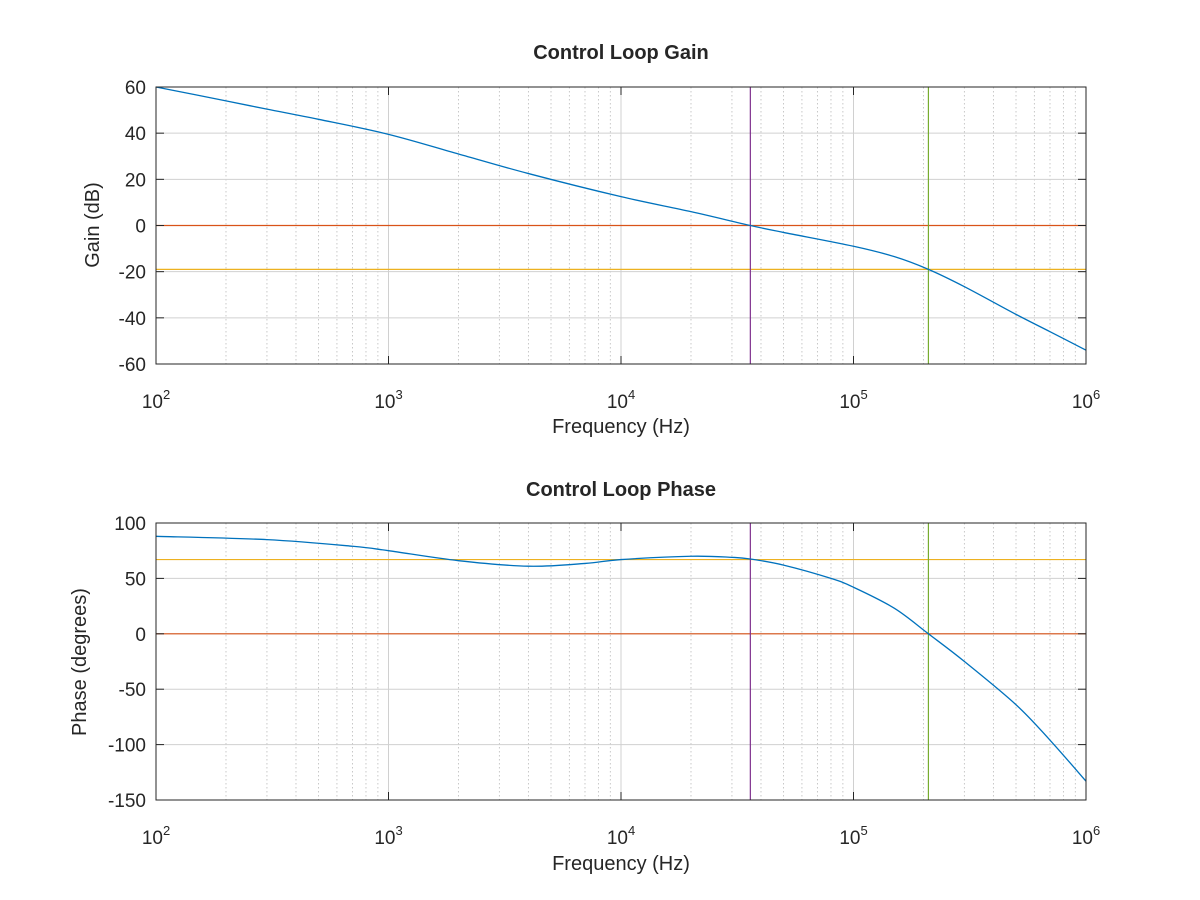 This screenshot has height=900, width=1200. What do you see at coordinates (140, 635) in the screenshot?
I see `phase-y-tick-label: 0` at bounding box center [140, 635].